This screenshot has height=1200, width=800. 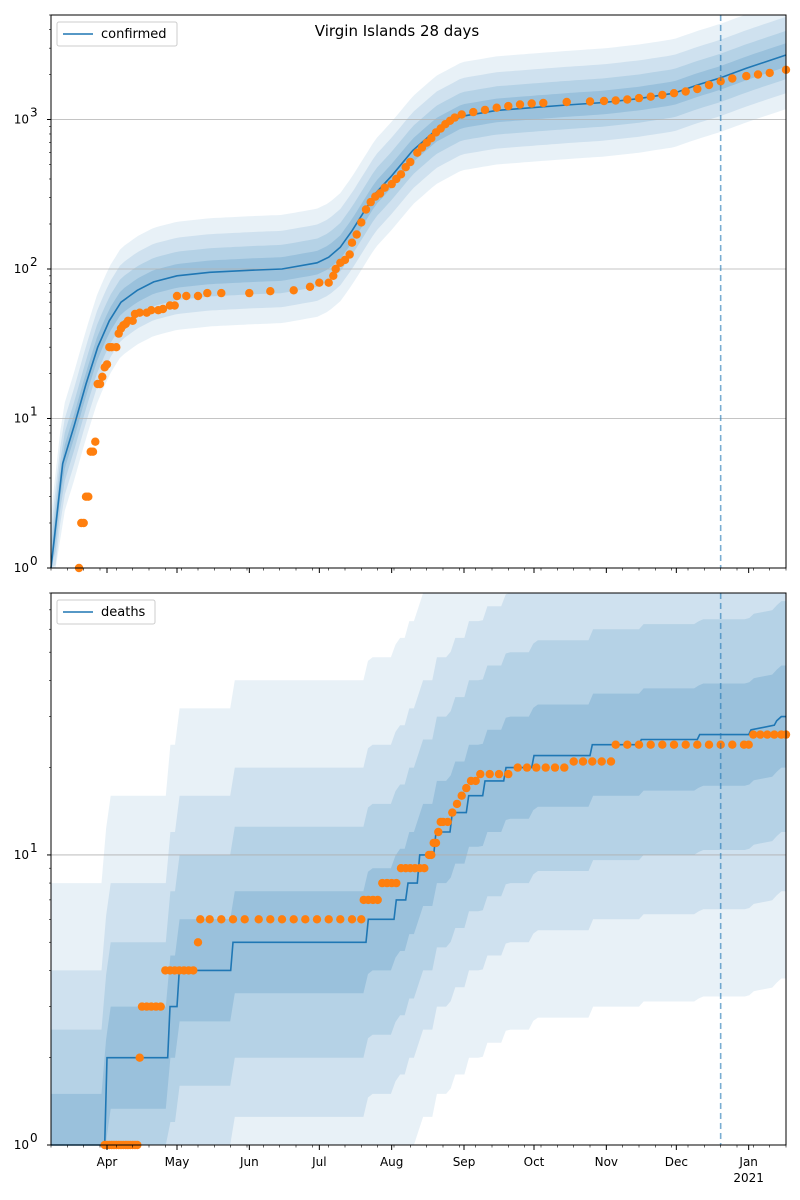 I want to click on x-tick-label-7: Nov, so click(x=606, y=1162).